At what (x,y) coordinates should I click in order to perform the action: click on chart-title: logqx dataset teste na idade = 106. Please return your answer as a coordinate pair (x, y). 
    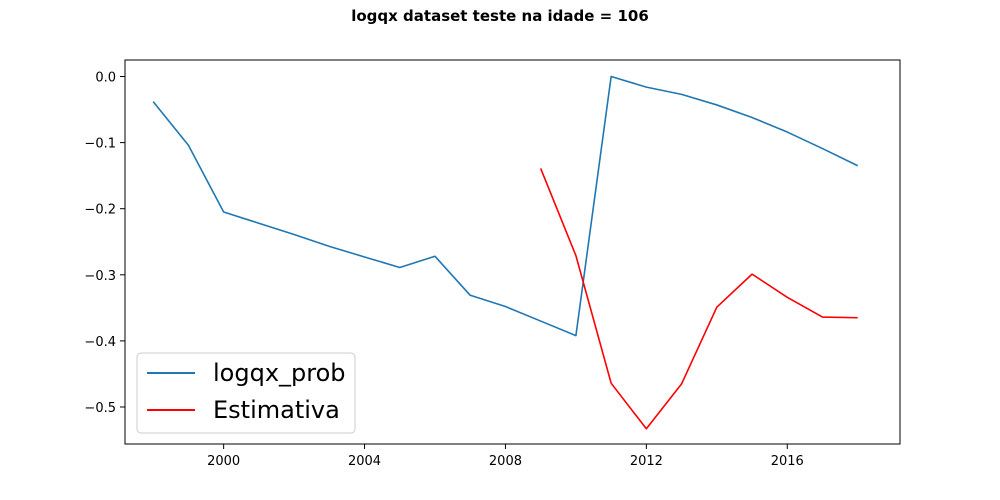
    Looking at the image, I should click on (500, 16).